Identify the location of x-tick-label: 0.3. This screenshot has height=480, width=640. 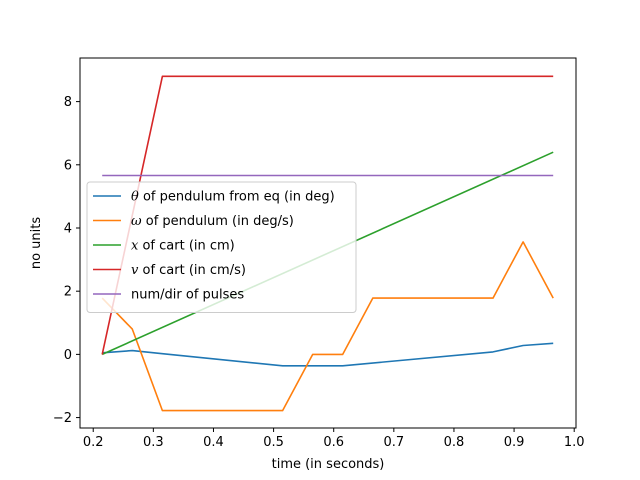
(153, 442).